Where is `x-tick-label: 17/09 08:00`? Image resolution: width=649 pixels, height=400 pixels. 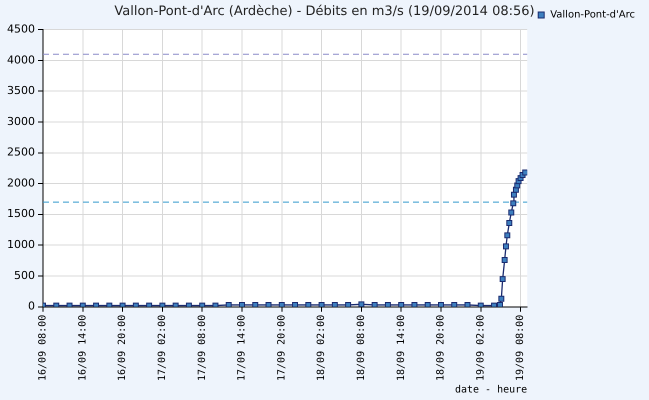
x-tick-label: 17/09 08:00 is located at coordinates (202, 348).